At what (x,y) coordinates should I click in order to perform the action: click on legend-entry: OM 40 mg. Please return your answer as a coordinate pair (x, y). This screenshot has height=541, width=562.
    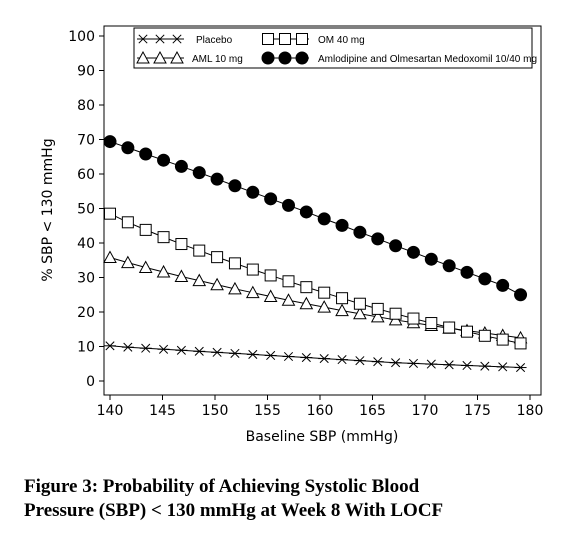
    Looking at the image, I should click on (313, 39).